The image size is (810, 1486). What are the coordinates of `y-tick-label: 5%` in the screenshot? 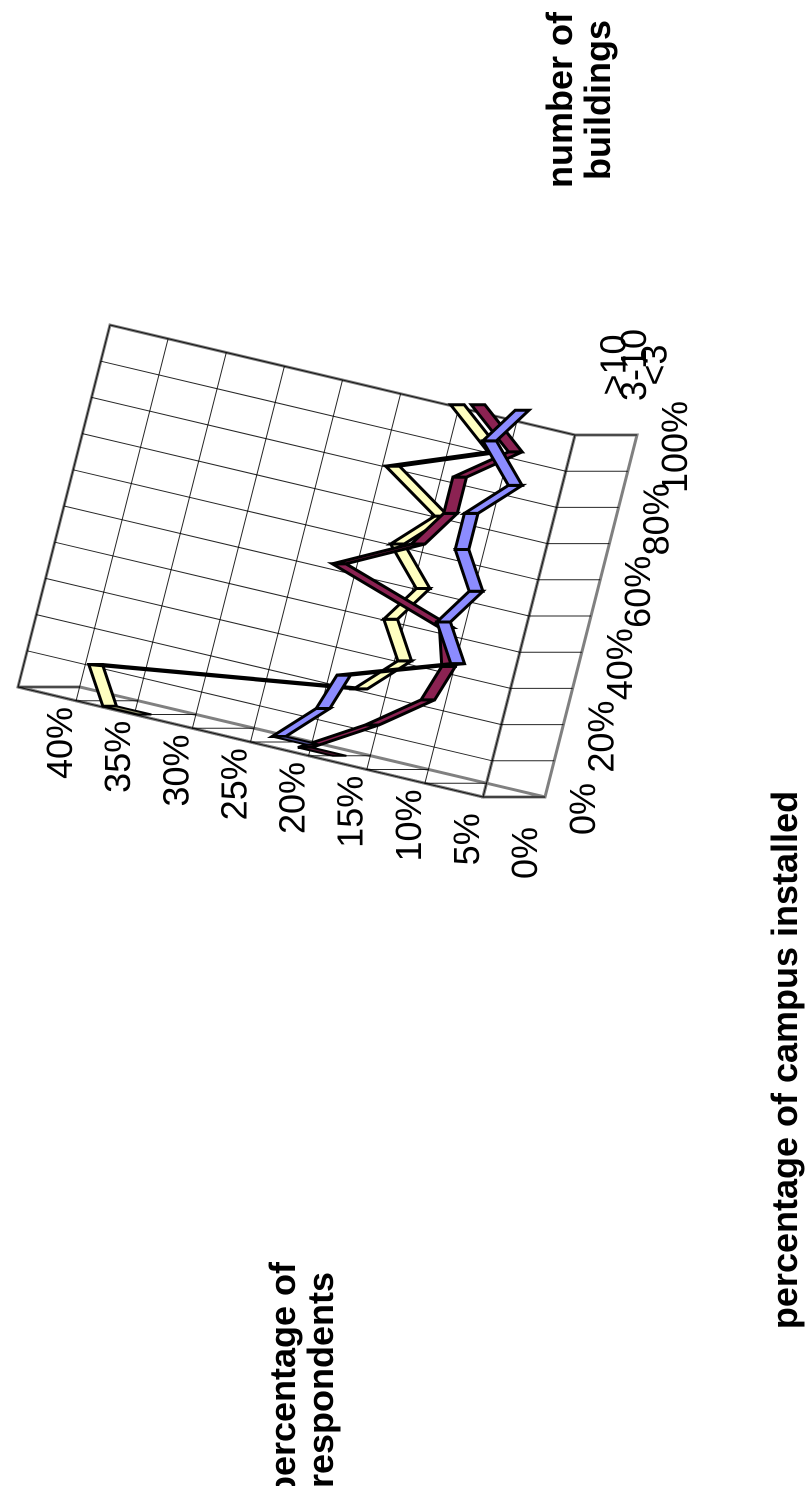 It's located at (466, 839).